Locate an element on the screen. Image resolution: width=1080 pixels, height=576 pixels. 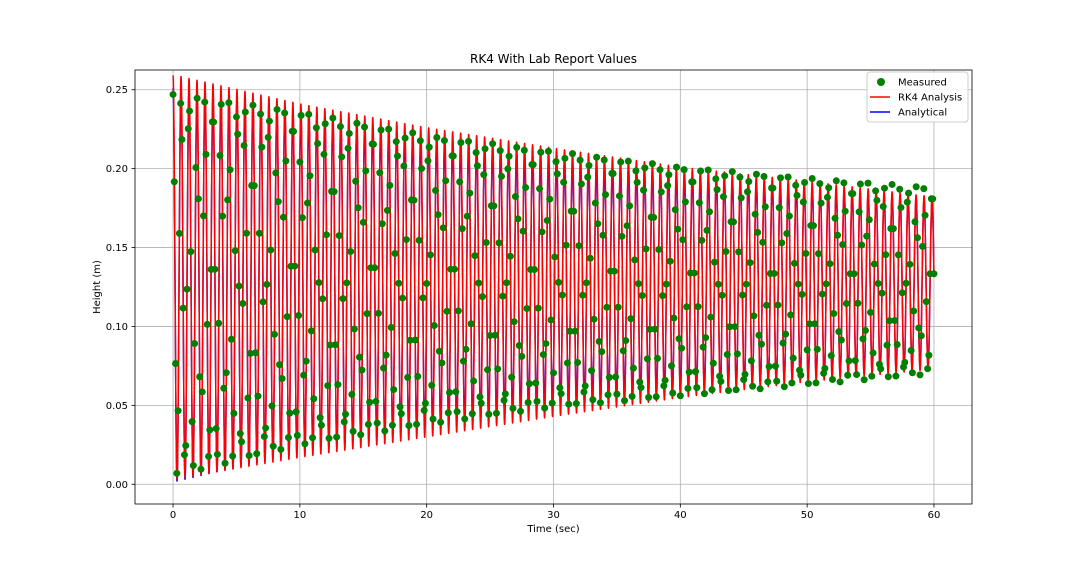
x-tick-label: 50 is located at coordinates (807, 515).